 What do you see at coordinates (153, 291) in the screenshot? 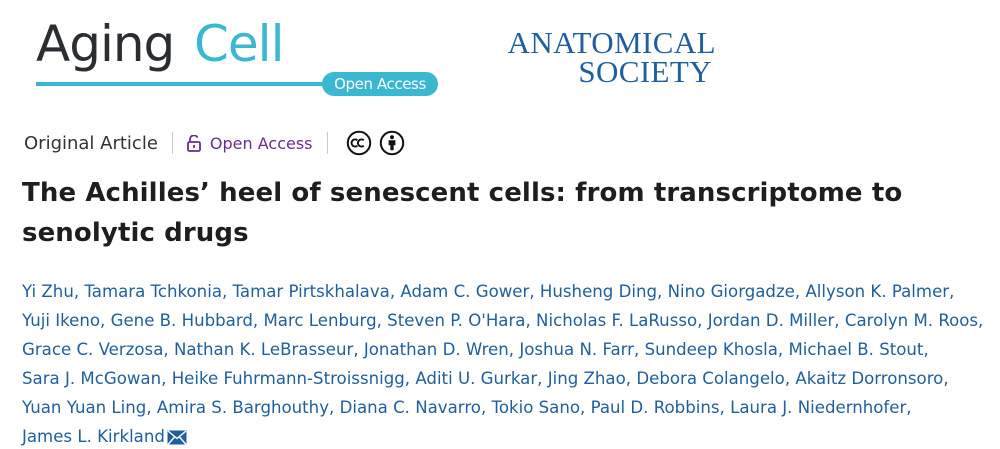
I see `author-link: Tamara Tchkonia` at bounding box center [153, 291].